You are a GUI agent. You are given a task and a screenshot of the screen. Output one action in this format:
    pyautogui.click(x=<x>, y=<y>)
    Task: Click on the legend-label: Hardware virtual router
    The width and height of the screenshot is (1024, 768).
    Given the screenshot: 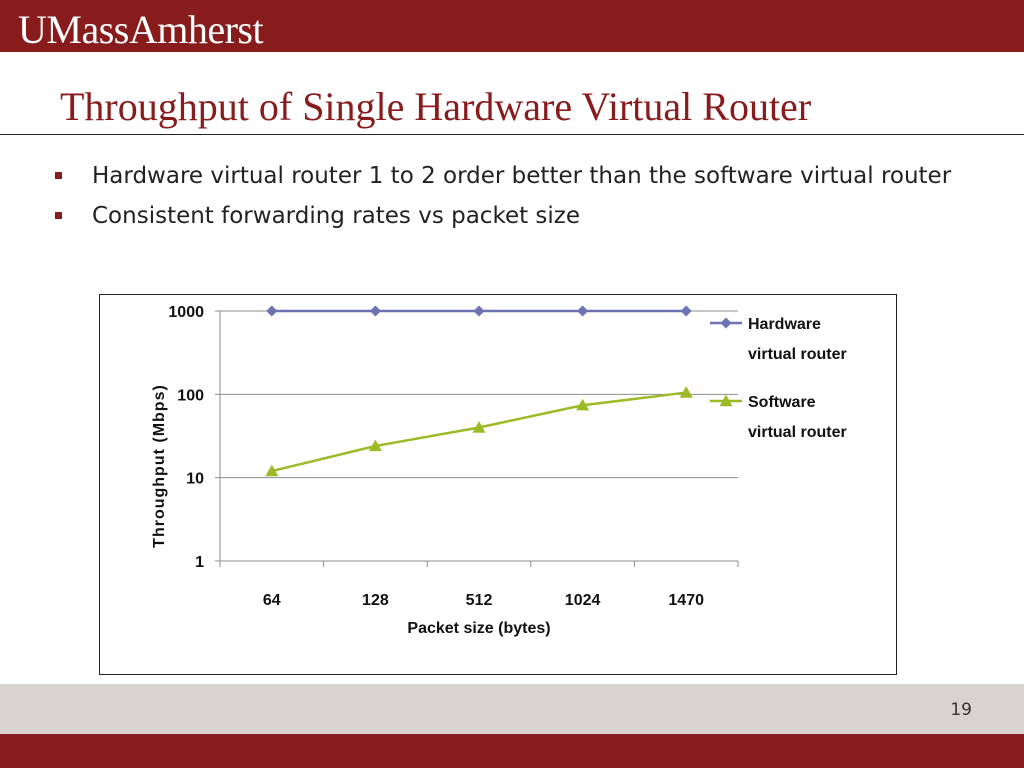 What is the action you would take?
    pyautogui.click(x=797, y=339)
    